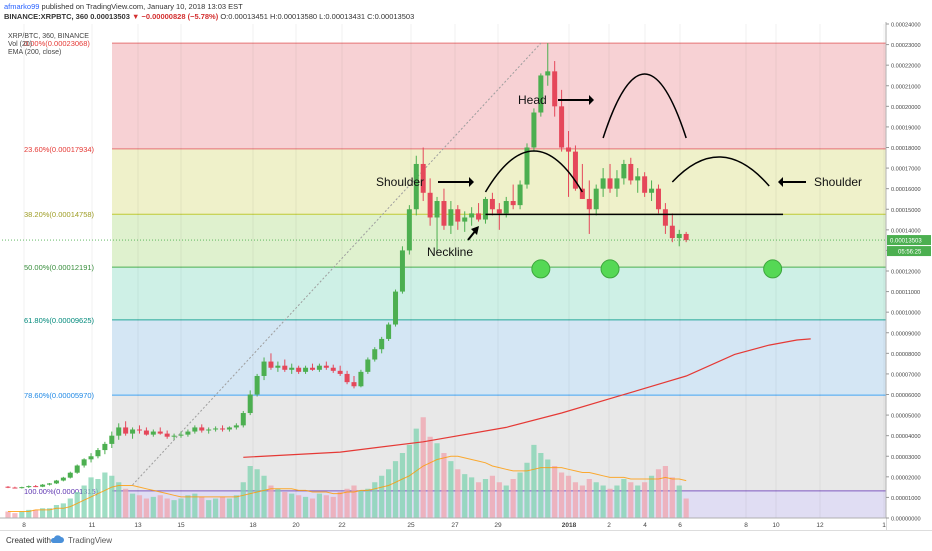  What do you see at coordinates (443, 524) in the screenshot?
I see `time-axis-bg` at bounding box center [443, 524].